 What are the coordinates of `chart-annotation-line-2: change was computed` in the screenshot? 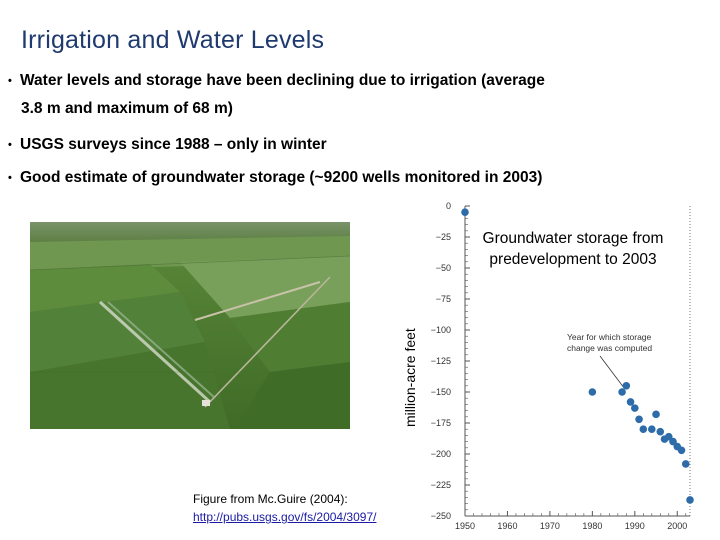 It's located at (609, 348).